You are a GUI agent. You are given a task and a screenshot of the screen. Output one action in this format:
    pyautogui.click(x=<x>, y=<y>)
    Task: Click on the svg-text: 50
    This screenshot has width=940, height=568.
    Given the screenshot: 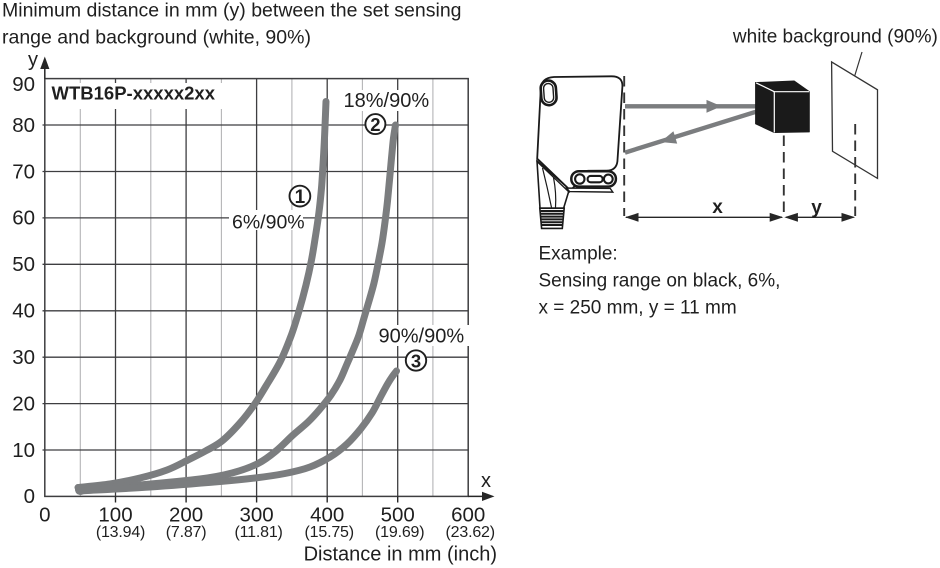 What is the action you would take?
    pyautogui.click(x=23, y=264)
    